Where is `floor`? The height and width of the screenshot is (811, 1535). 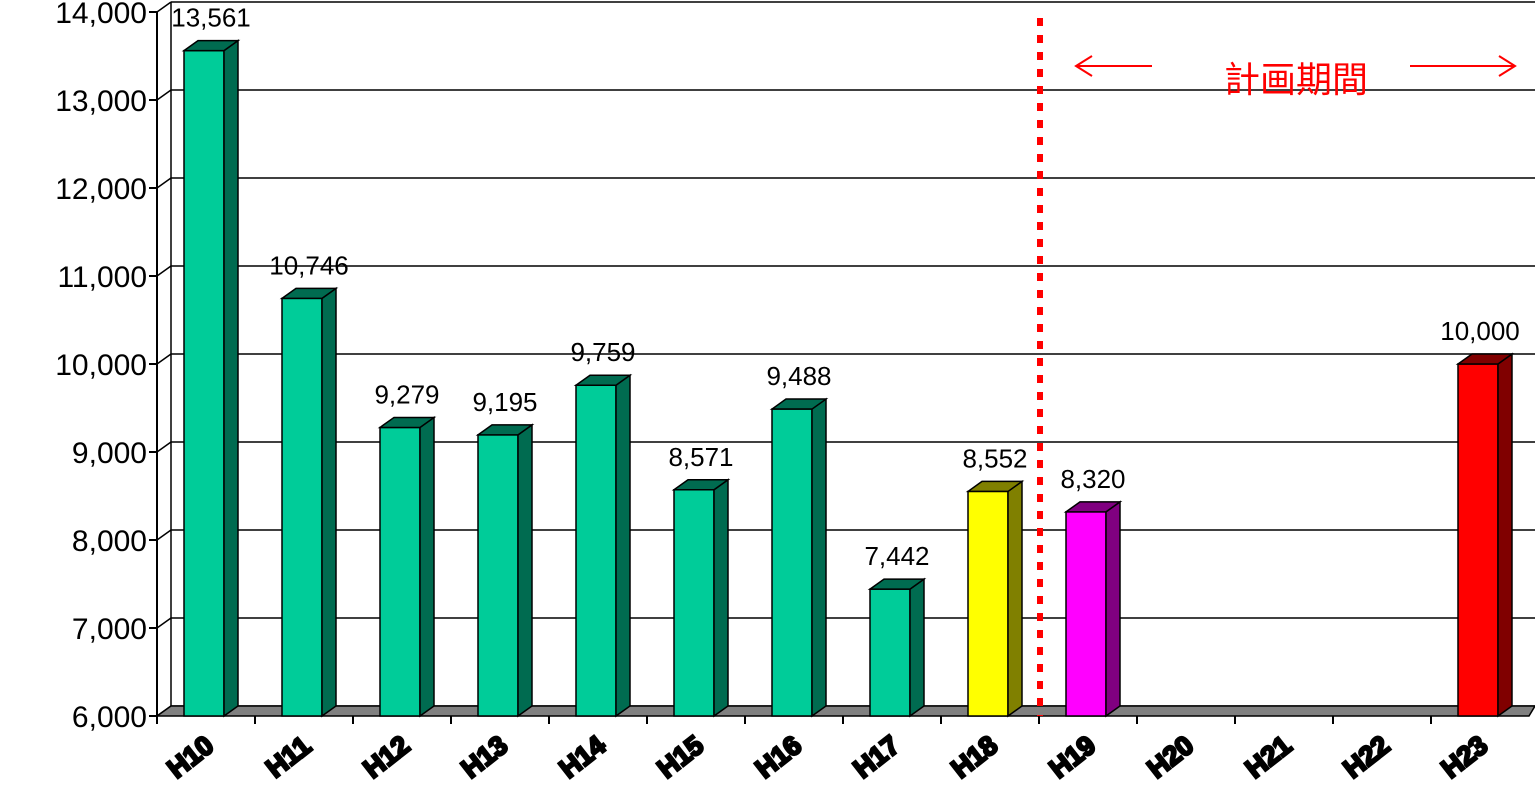
floor is located at coordinates (844, 711).